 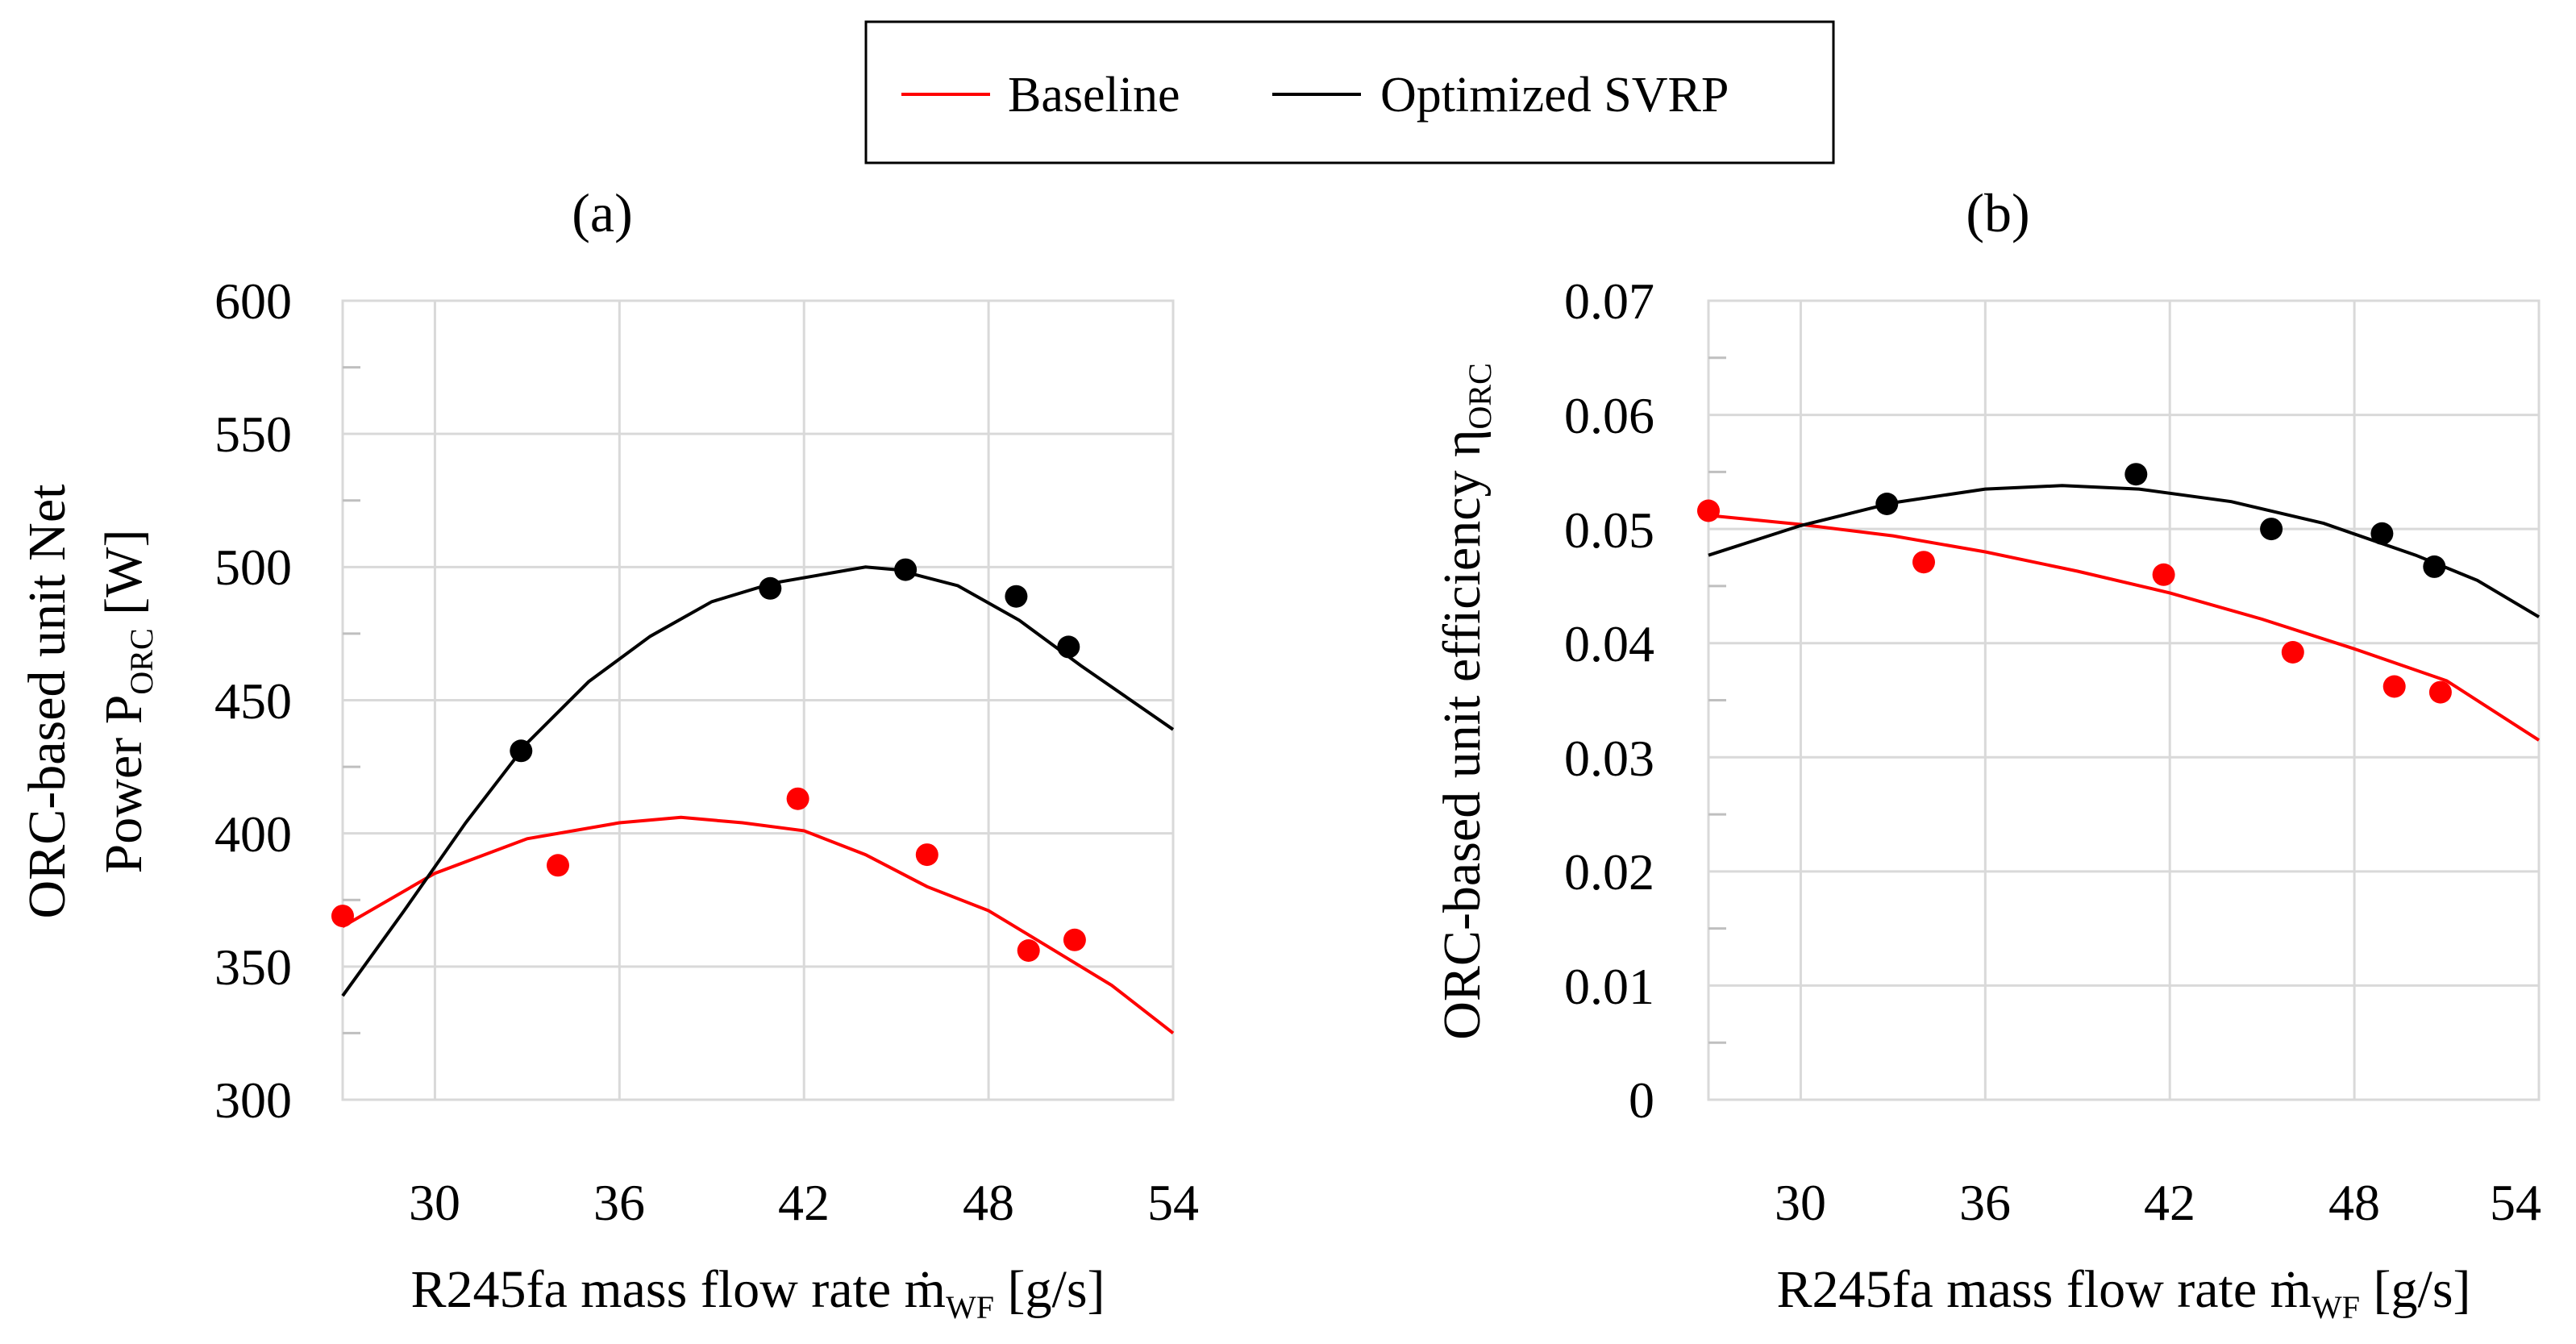 I want to click on legend: Baseline Optimized SVRP, so click(x=1350, y=92).